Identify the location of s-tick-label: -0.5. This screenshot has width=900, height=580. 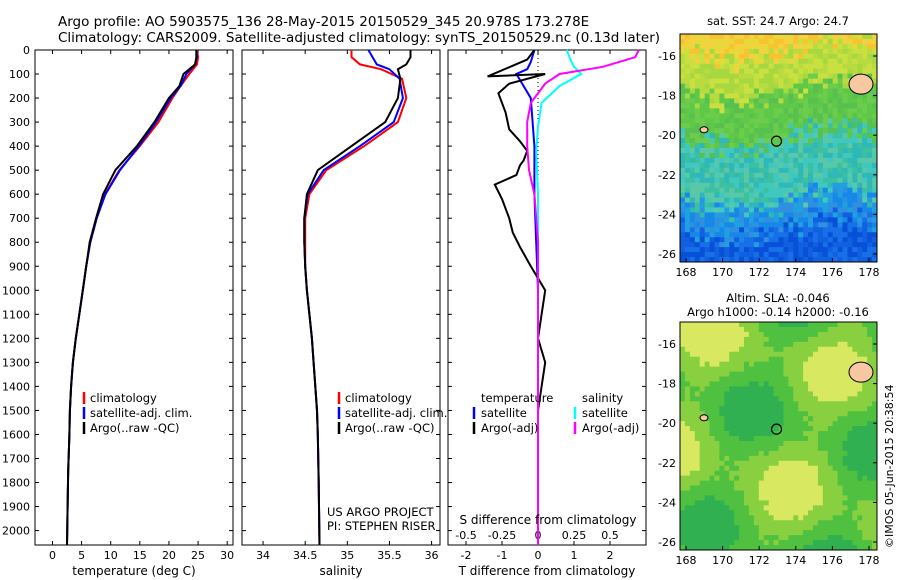
(465, 535).